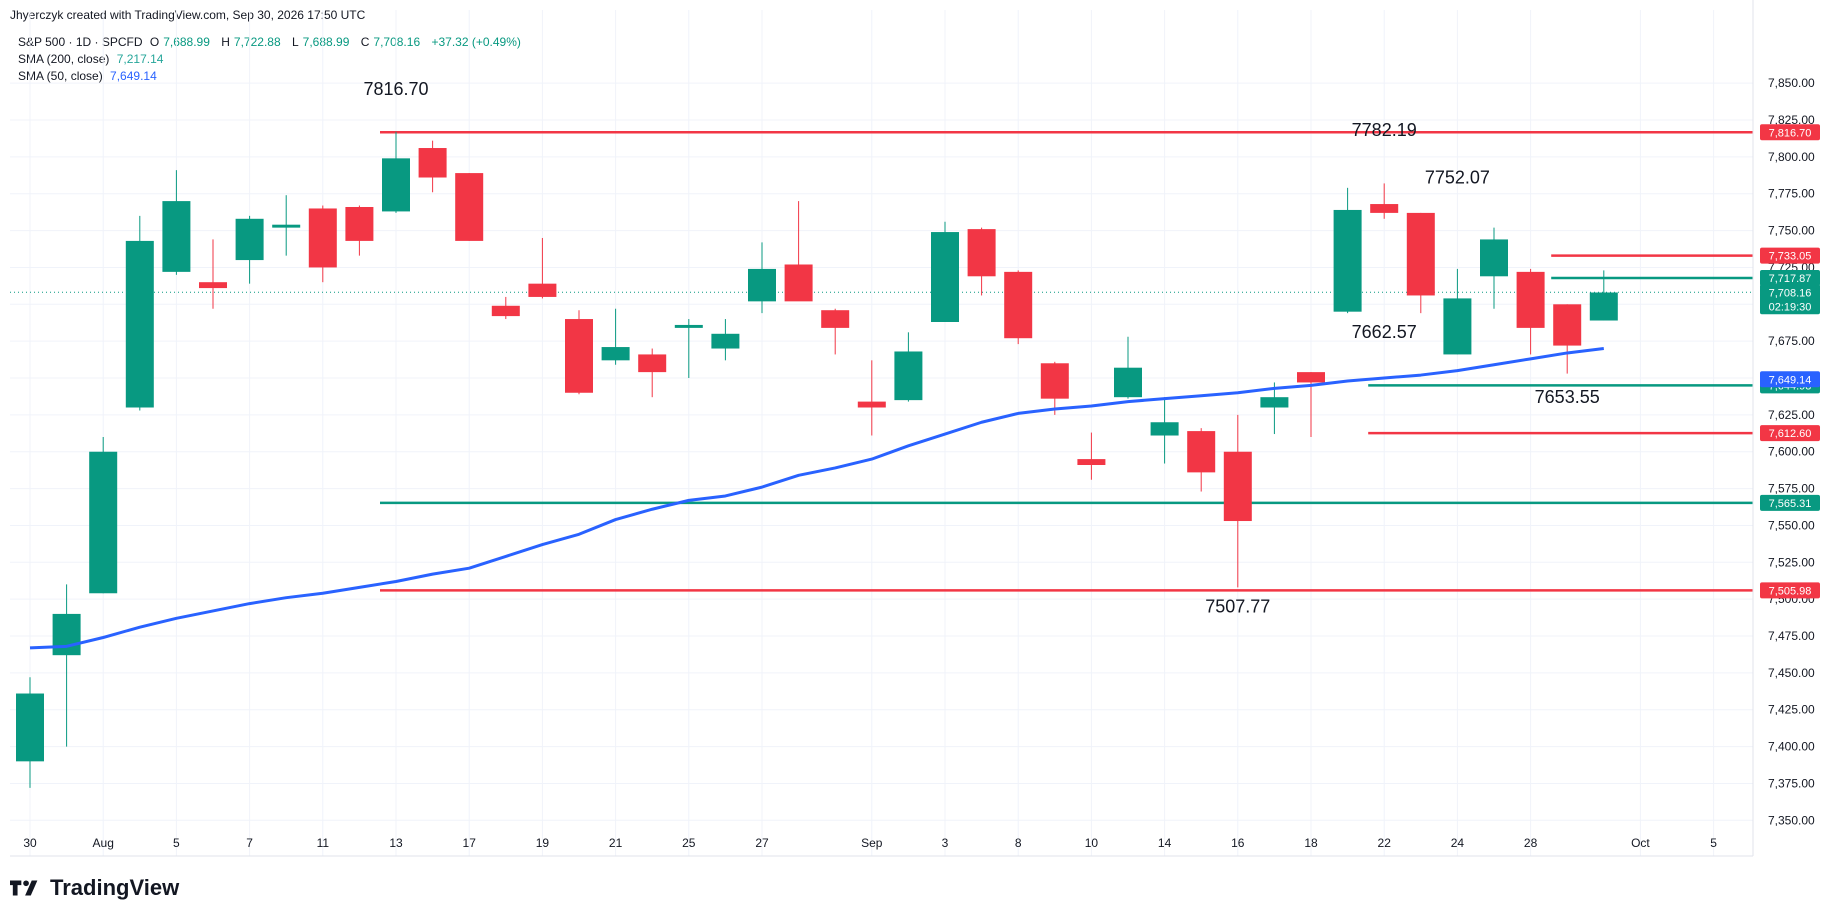 This screenshot has width=1835, height=917. I want to click on price-annotation: 7782.19, so click(1384, 130).